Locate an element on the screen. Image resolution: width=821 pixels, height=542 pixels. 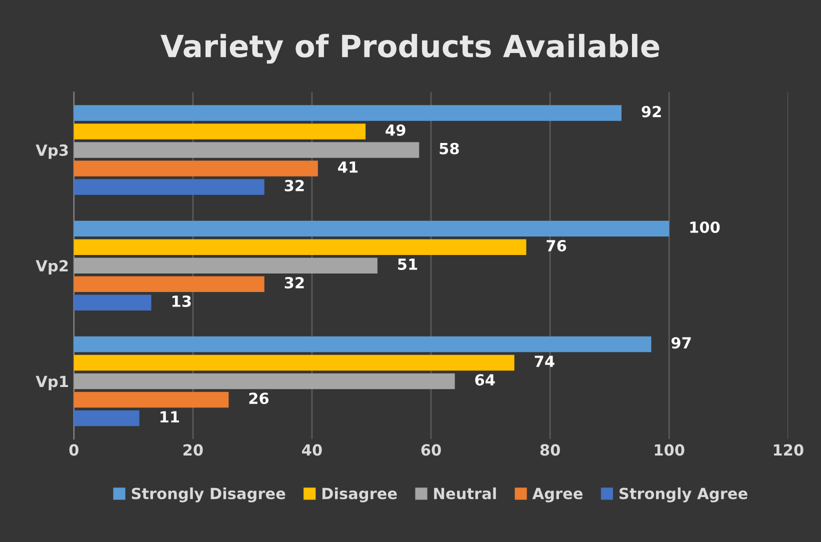
data-label: 76 is located at coordinates (556, 246).